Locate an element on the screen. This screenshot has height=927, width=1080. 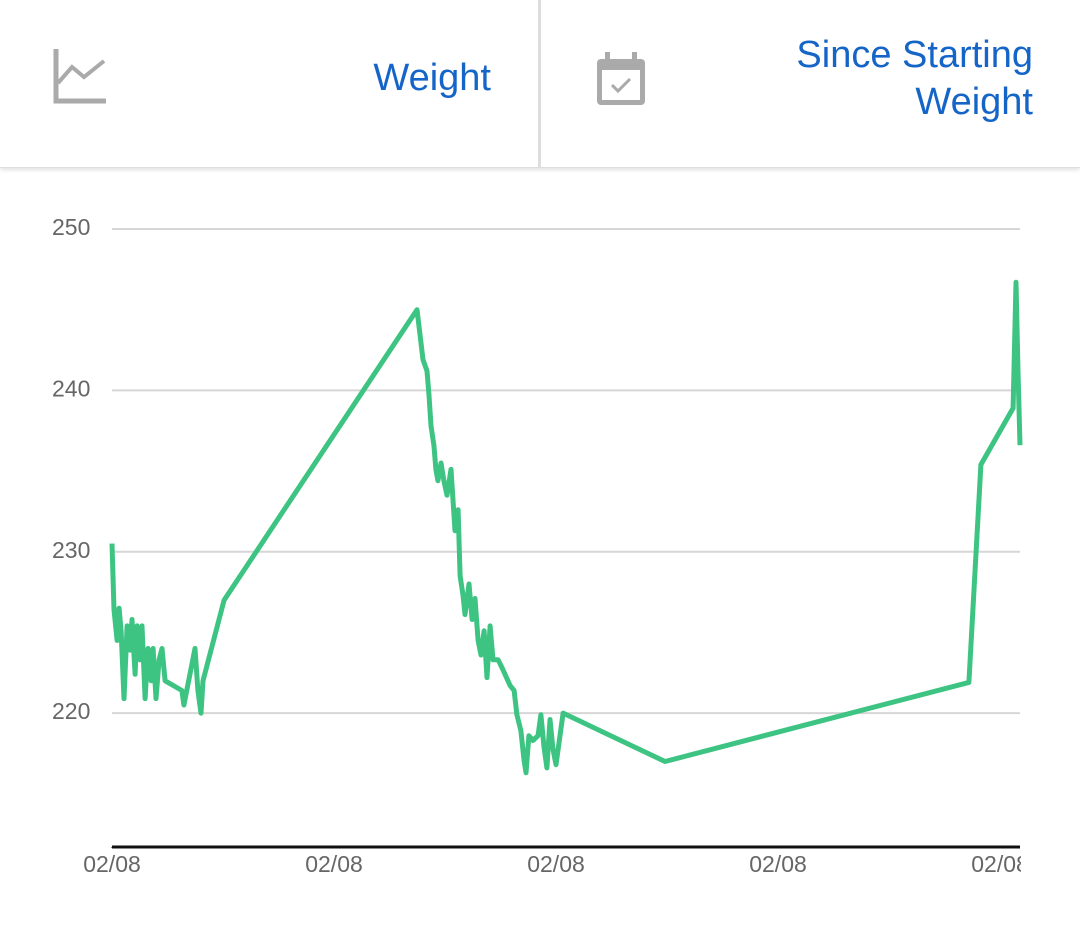
chart-icon is located at coordinates (79, 76).